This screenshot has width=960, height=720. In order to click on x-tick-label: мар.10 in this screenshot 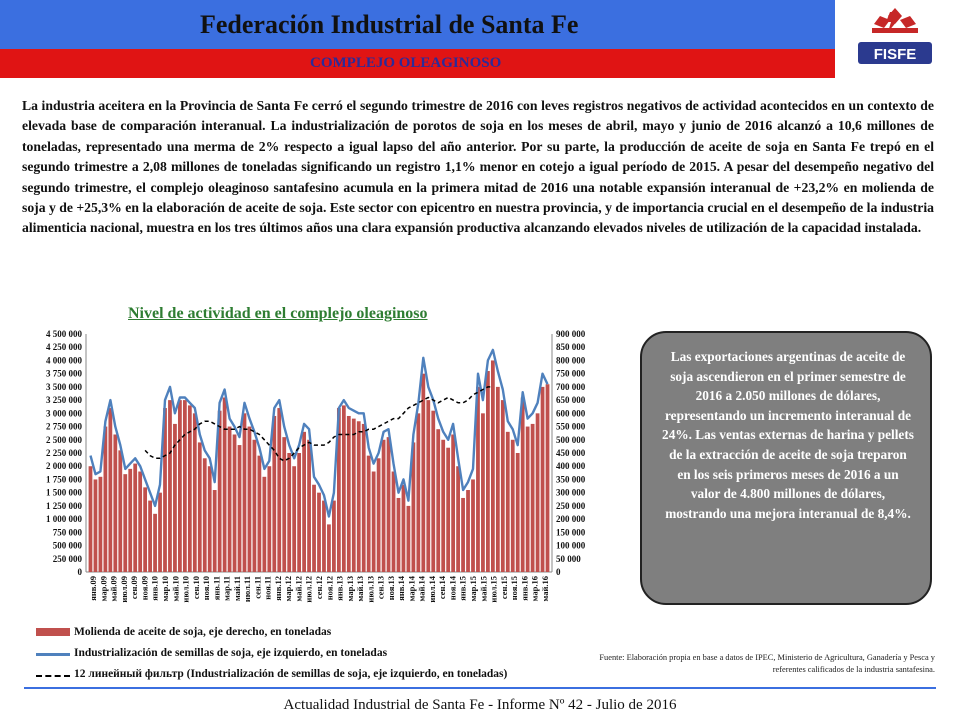, I will do `click(165, 588)`.